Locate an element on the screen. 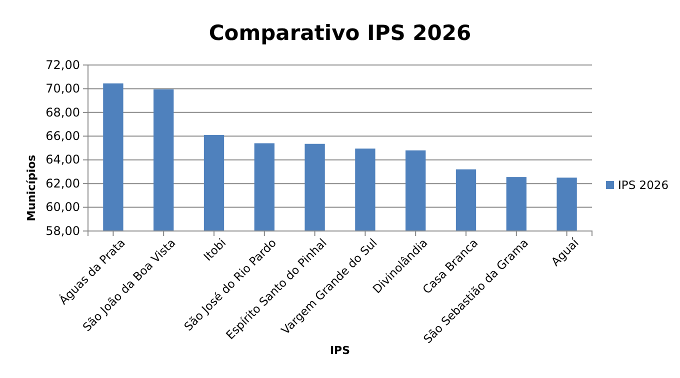  legend-label: IPS 2026 is located at coordinates (643, 185).